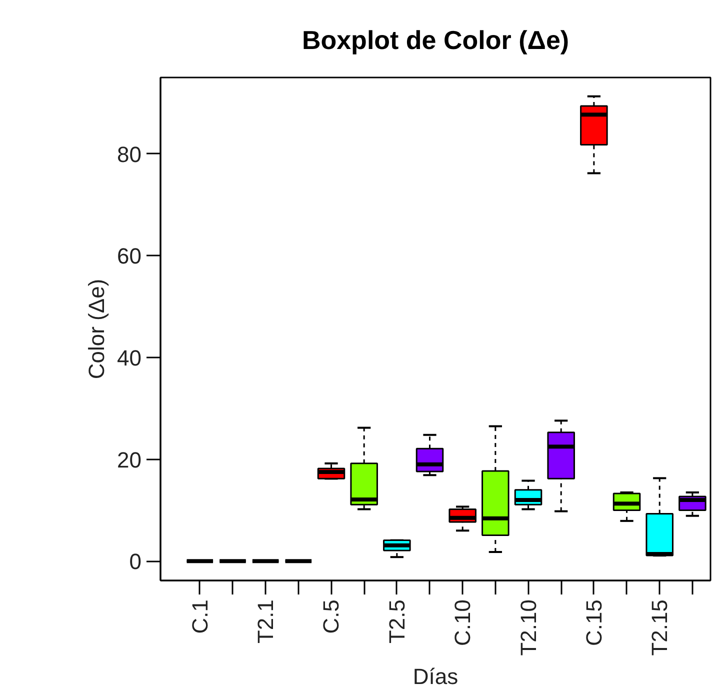  I want to click on x-tick-label: C.1, so click(199, 616).